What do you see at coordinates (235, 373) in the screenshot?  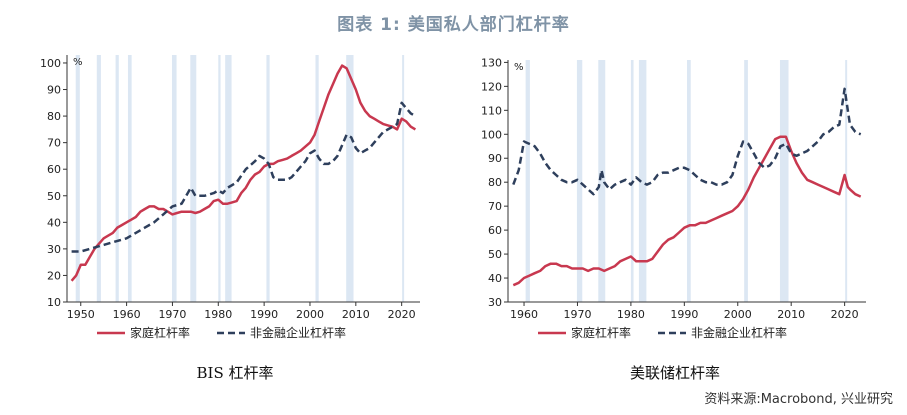 I see `chart-title-bis: BIS 杠杆率` at bounding box center [235, 373].